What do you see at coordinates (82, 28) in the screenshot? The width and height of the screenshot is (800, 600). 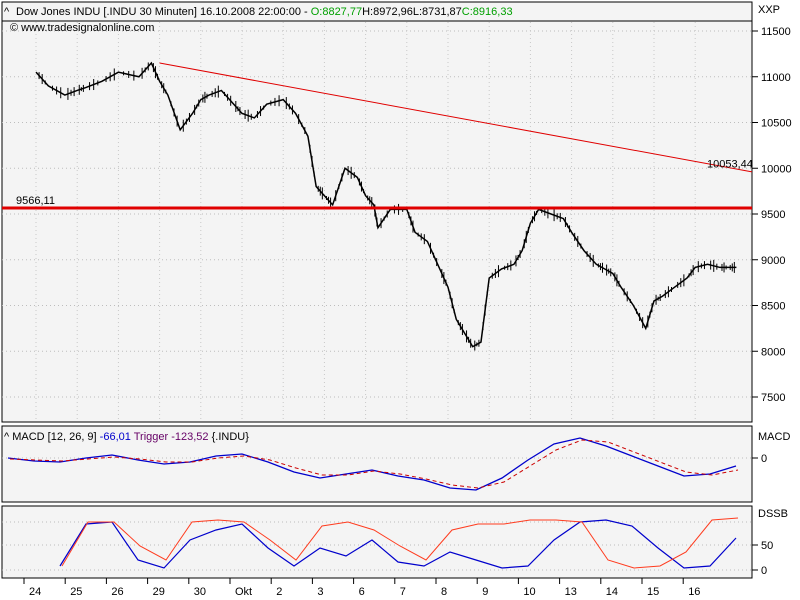 I see `watermark: © www.tradesignalonline.com` at bounding box center [82, 28].